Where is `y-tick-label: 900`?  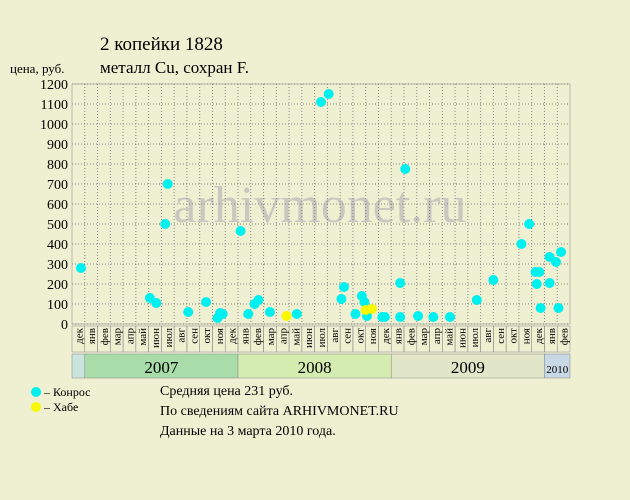 y-tick-label: 900 is located at coordinates (57, 145).